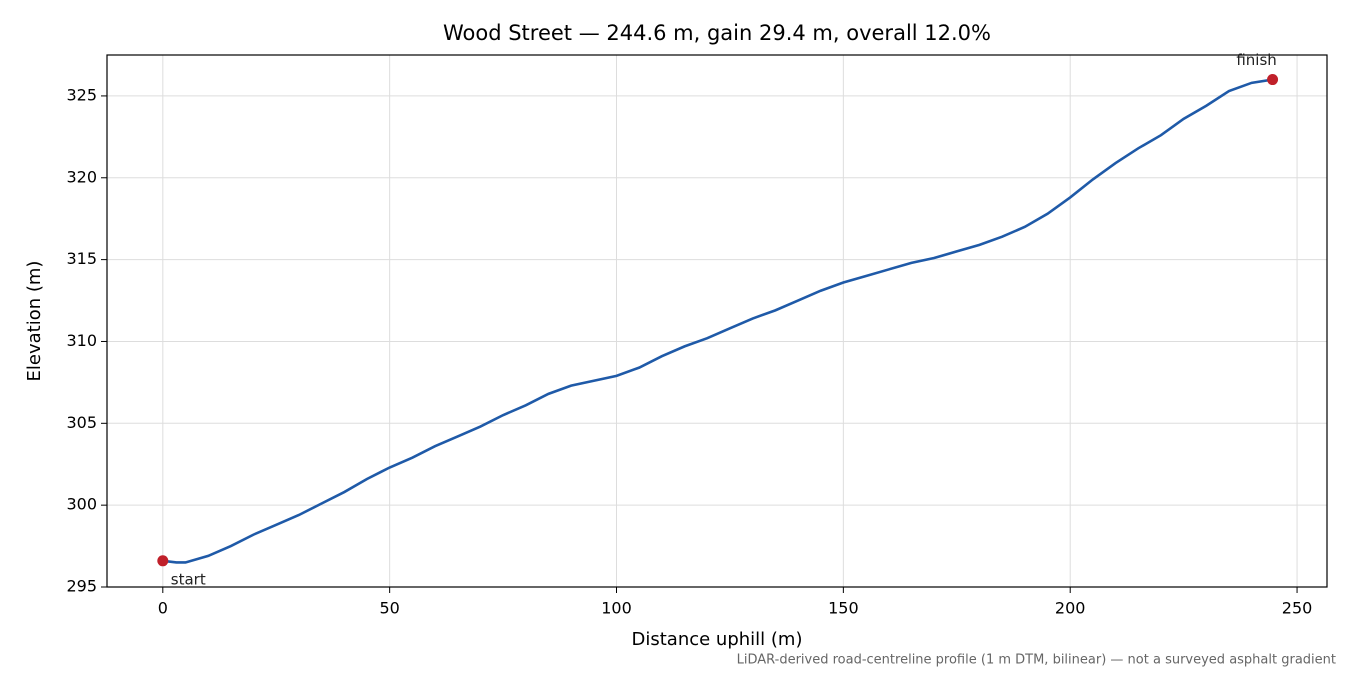 The image size is (1350, 675). Describe the element at coordinates (34, 321) in the screenshot. I see `y-axis-label: Elevation (m)` at that location.